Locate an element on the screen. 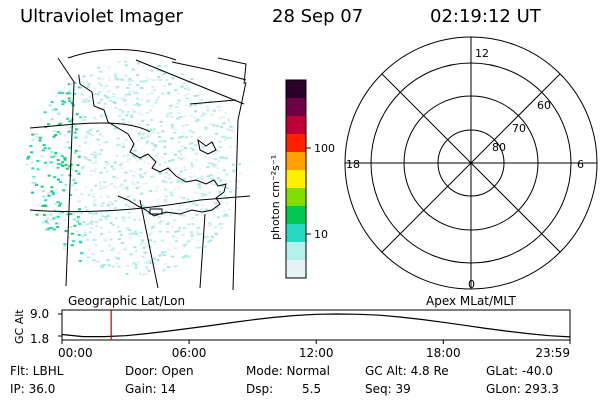 The width and height of the screenshot is (600, 400). mlt-label-0: 0 is located at coordinates (471, 284).